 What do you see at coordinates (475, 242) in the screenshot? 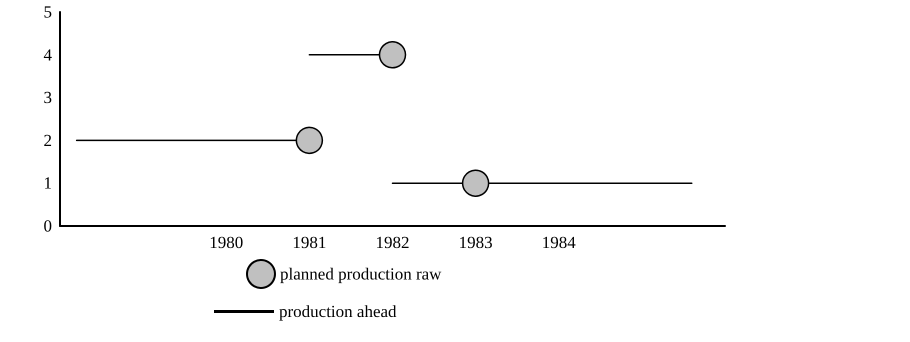
I see `x-tick-label: 1983` at bounding box center [475, 242].